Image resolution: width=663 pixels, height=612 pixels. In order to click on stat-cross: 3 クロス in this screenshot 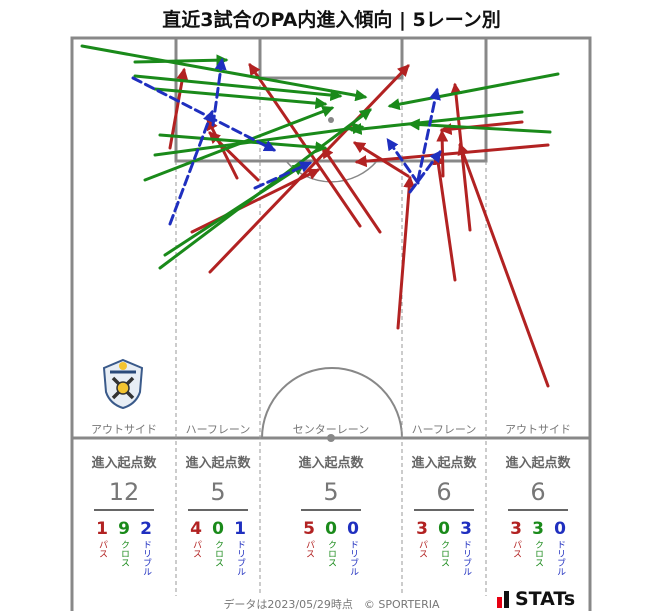, I will do `click(538, 547)`.